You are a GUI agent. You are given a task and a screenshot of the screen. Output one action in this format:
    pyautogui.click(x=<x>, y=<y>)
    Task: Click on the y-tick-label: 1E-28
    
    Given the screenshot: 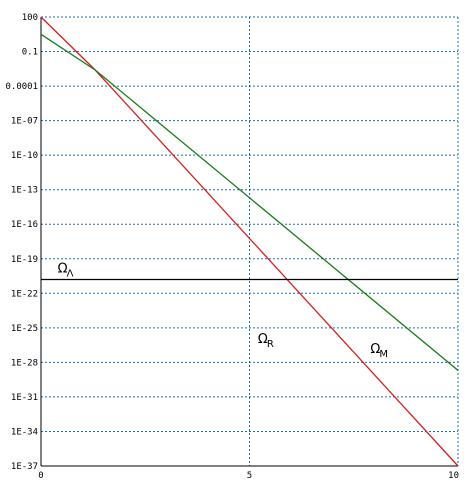 What is the action you would take?
    pyautogui.click(x=24, y=363)
    